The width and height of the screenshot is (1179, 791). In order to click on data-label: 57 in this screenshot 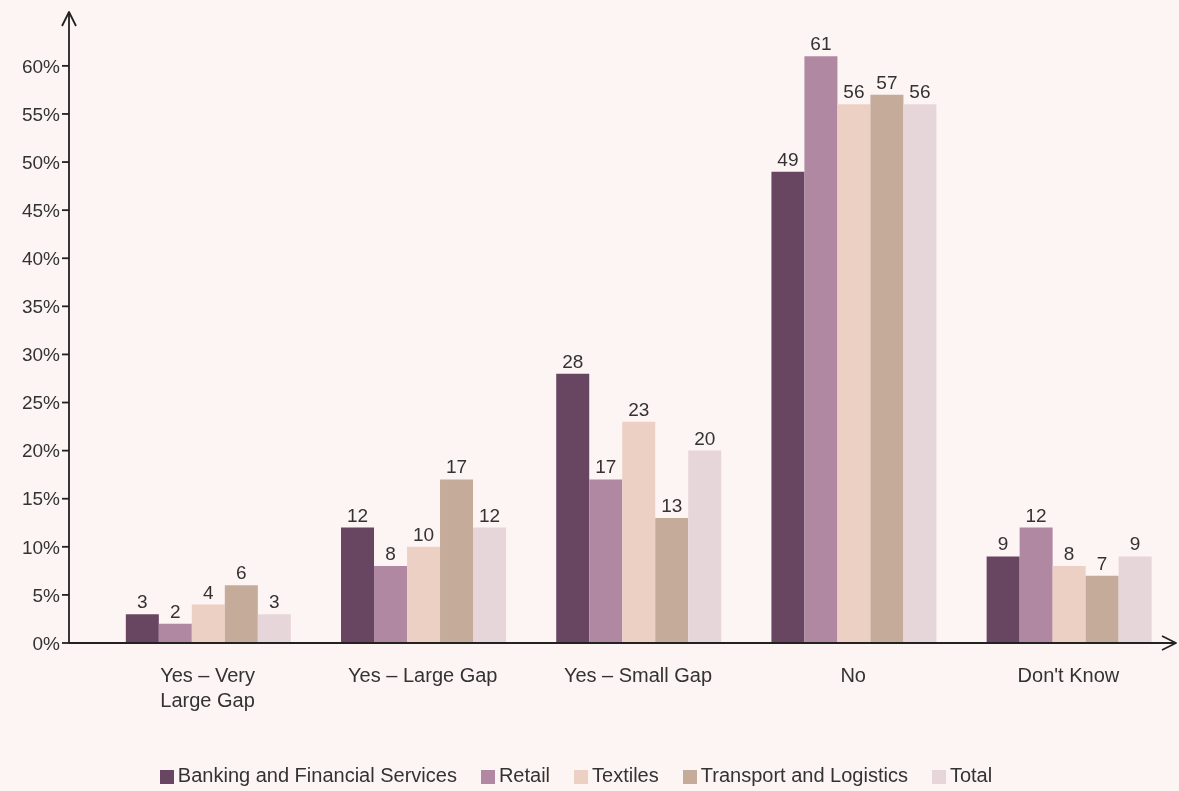, I will do `click(887, 82)`.